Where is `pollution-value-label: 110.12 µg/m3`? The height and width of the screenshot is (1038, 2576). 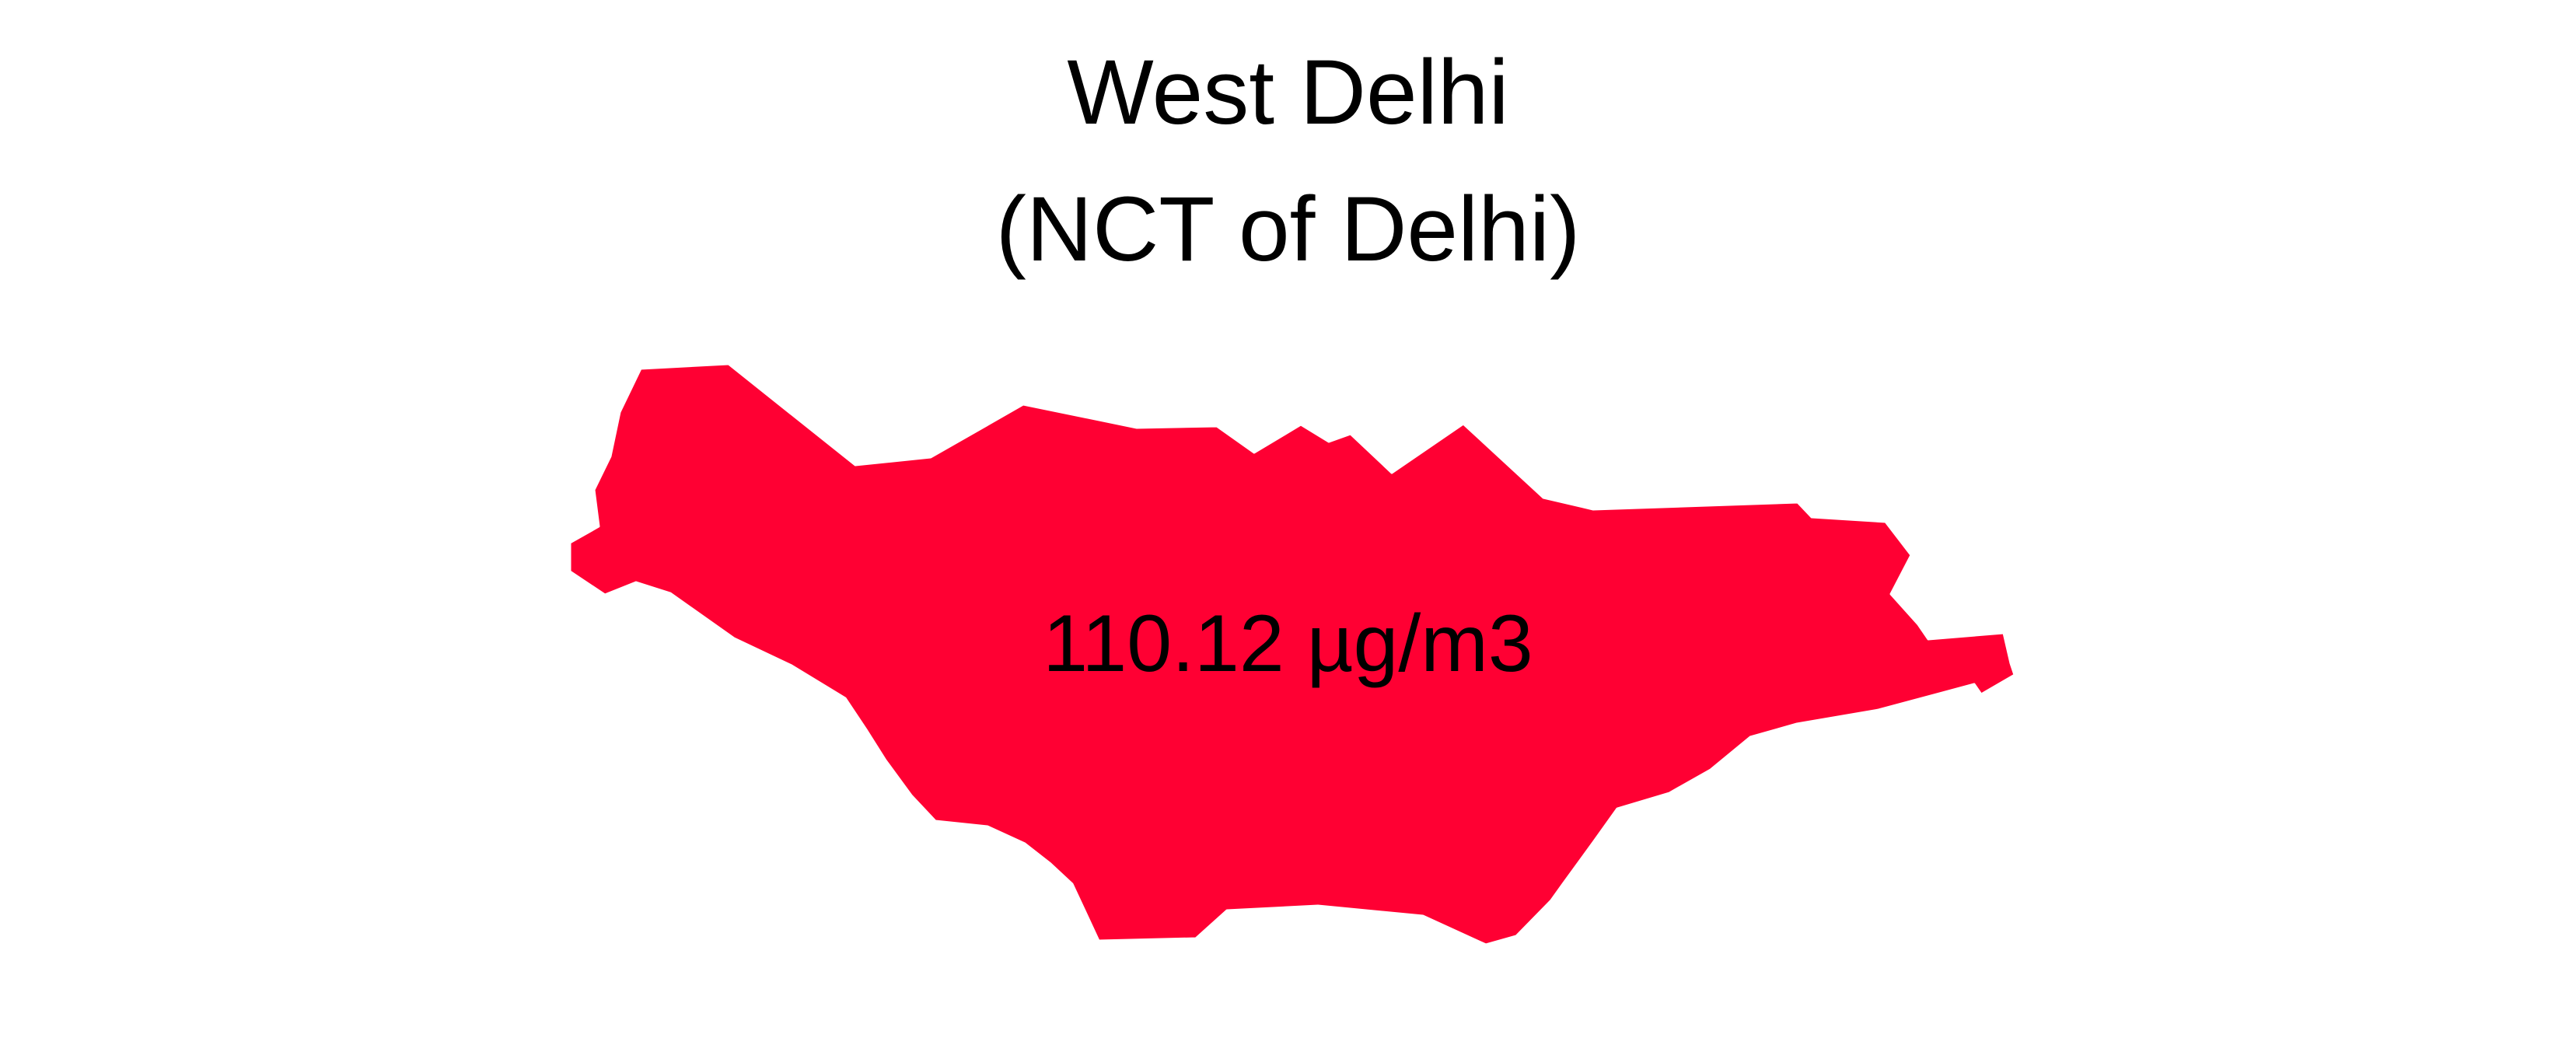
pollution-value-label: 110.12 µg/m3 is located at coordinates (1288, 644).